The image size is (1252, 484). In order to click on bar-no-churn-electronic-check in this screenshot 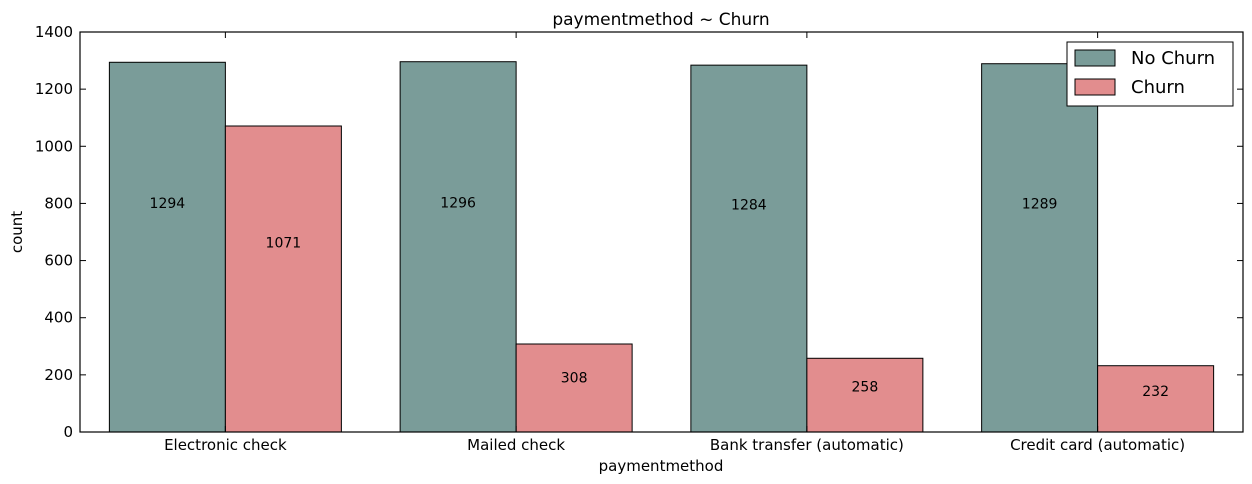, I will do `click(167, 247)`.